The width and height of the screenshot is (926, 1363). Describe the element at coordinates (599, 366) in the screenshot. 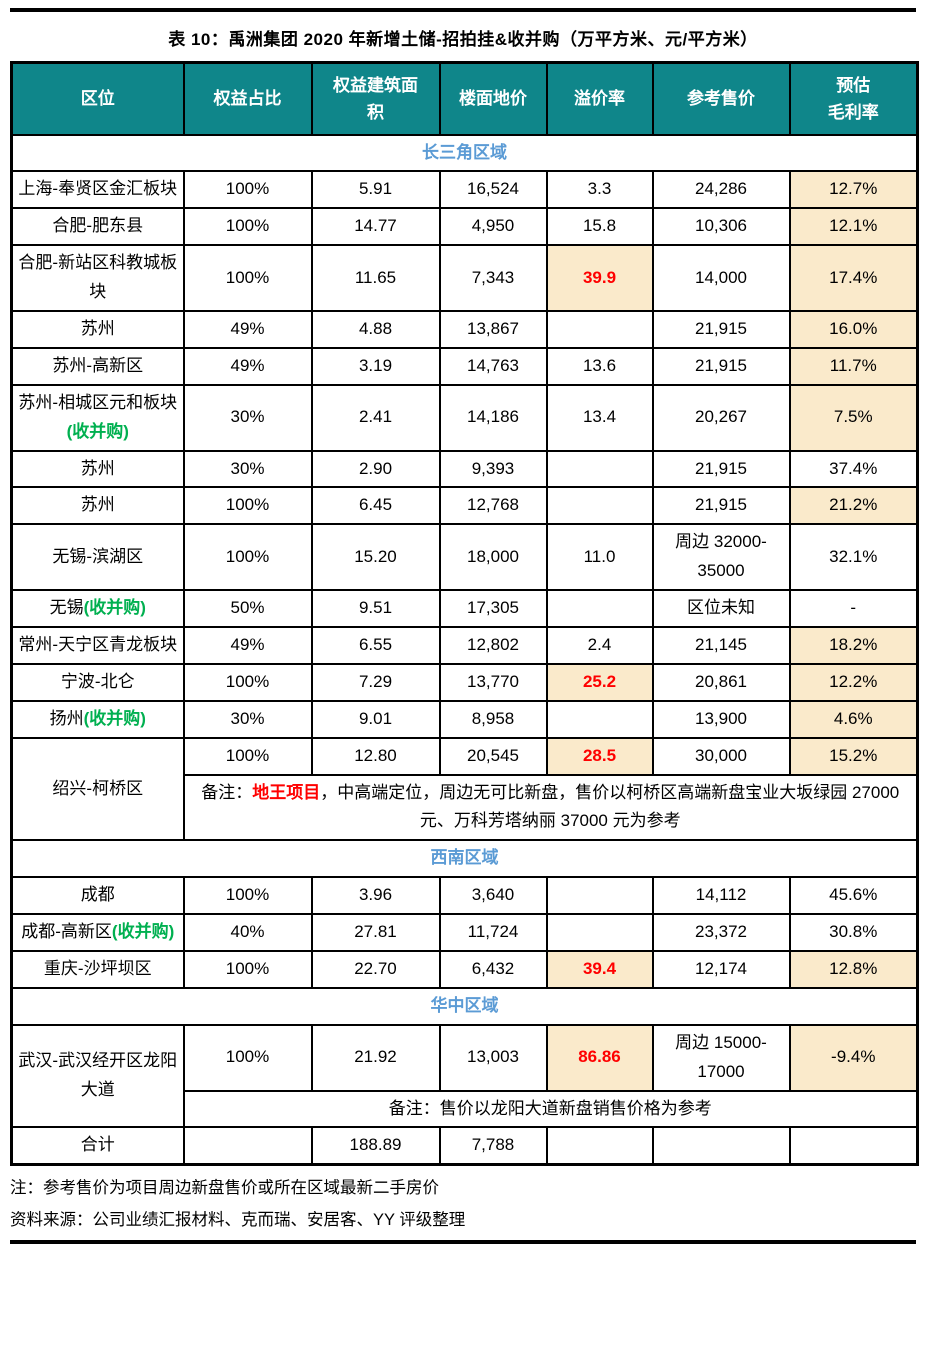

I see `cell-premium-rate: 13.6` at that location.